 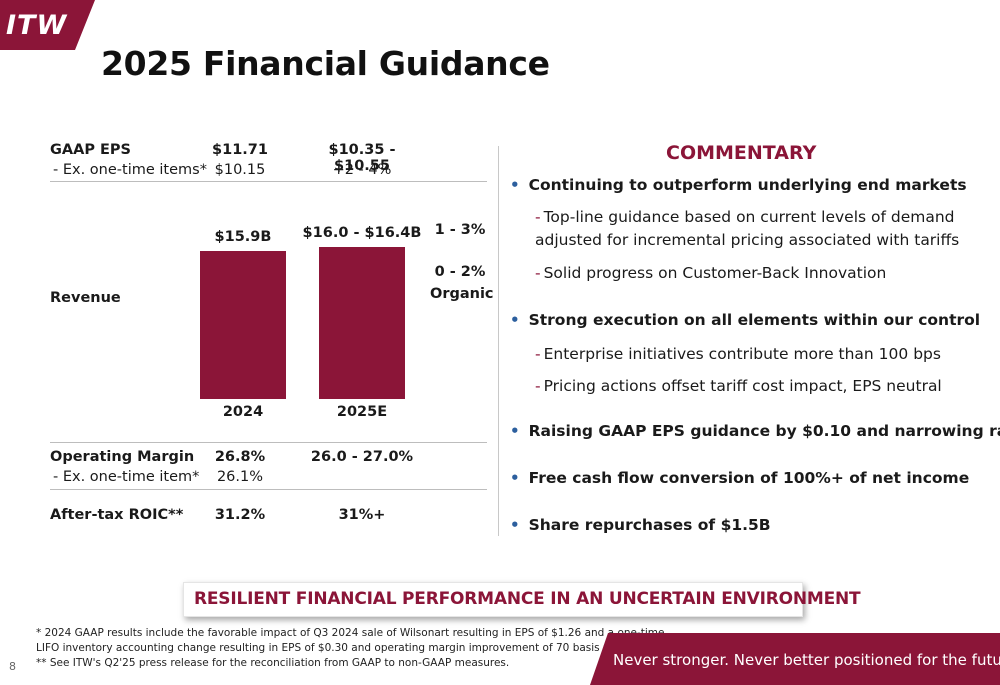 What do you see at coordinates (362, 233) in the screenshot?
I see `revenue-data-label: $16.0 - $16.4B` at bounding box center [362, 233].